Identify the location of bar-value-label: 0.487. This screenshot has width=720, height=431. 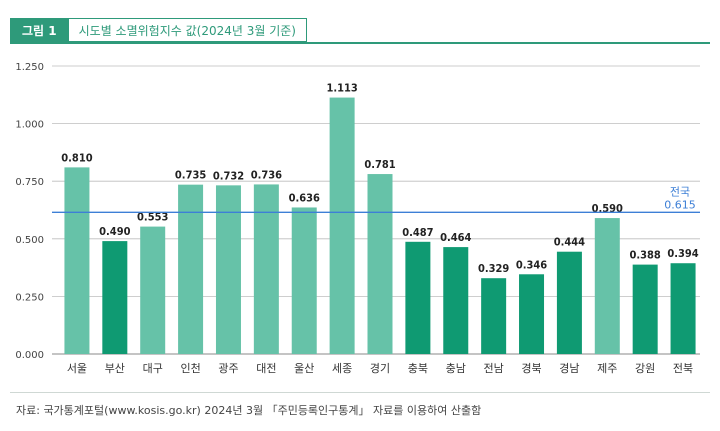
(417, 232).